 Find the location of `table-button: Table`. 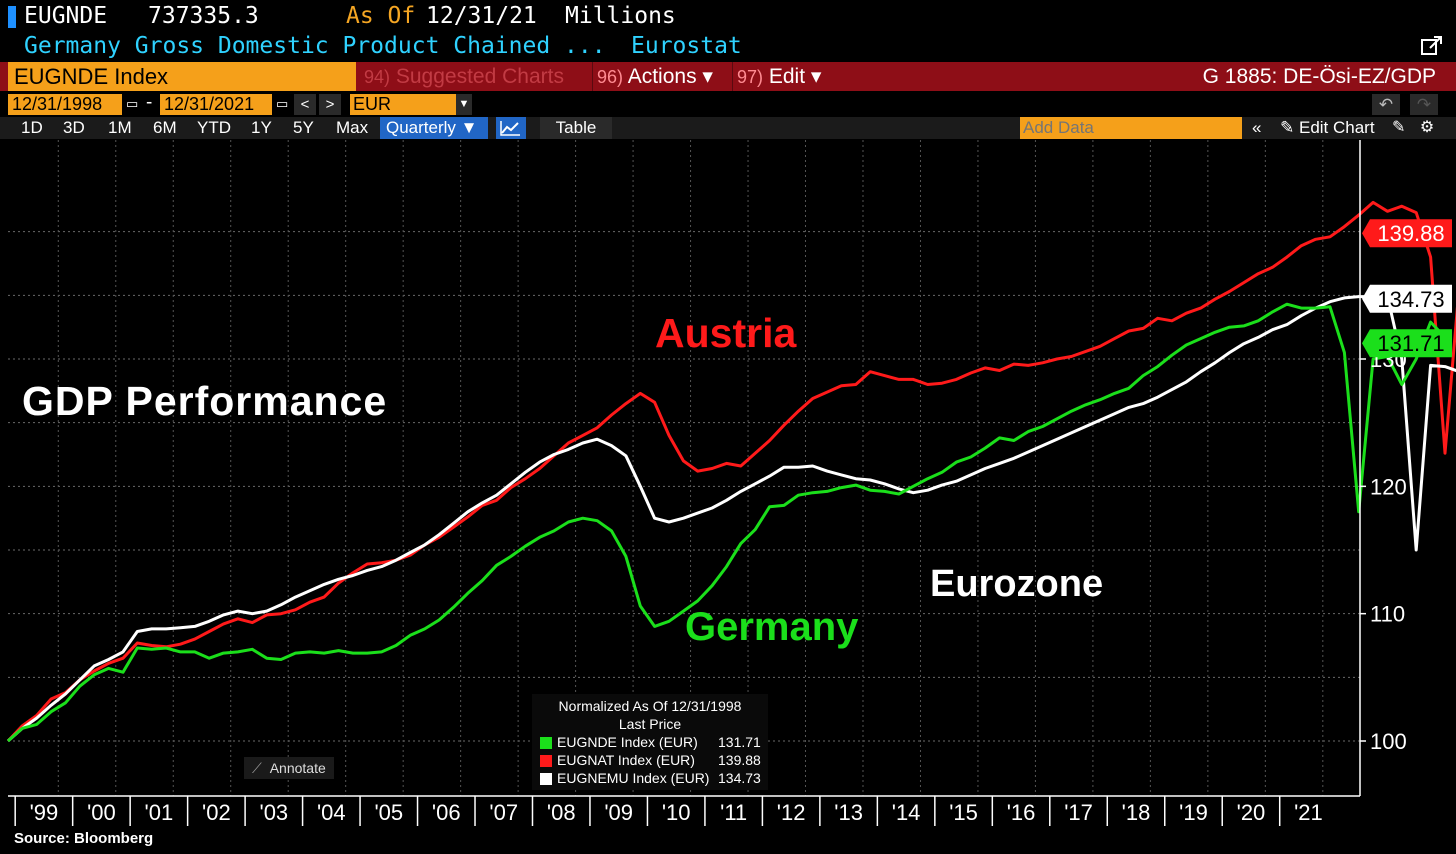

table-button: Table is located at coordinates (576, 128).